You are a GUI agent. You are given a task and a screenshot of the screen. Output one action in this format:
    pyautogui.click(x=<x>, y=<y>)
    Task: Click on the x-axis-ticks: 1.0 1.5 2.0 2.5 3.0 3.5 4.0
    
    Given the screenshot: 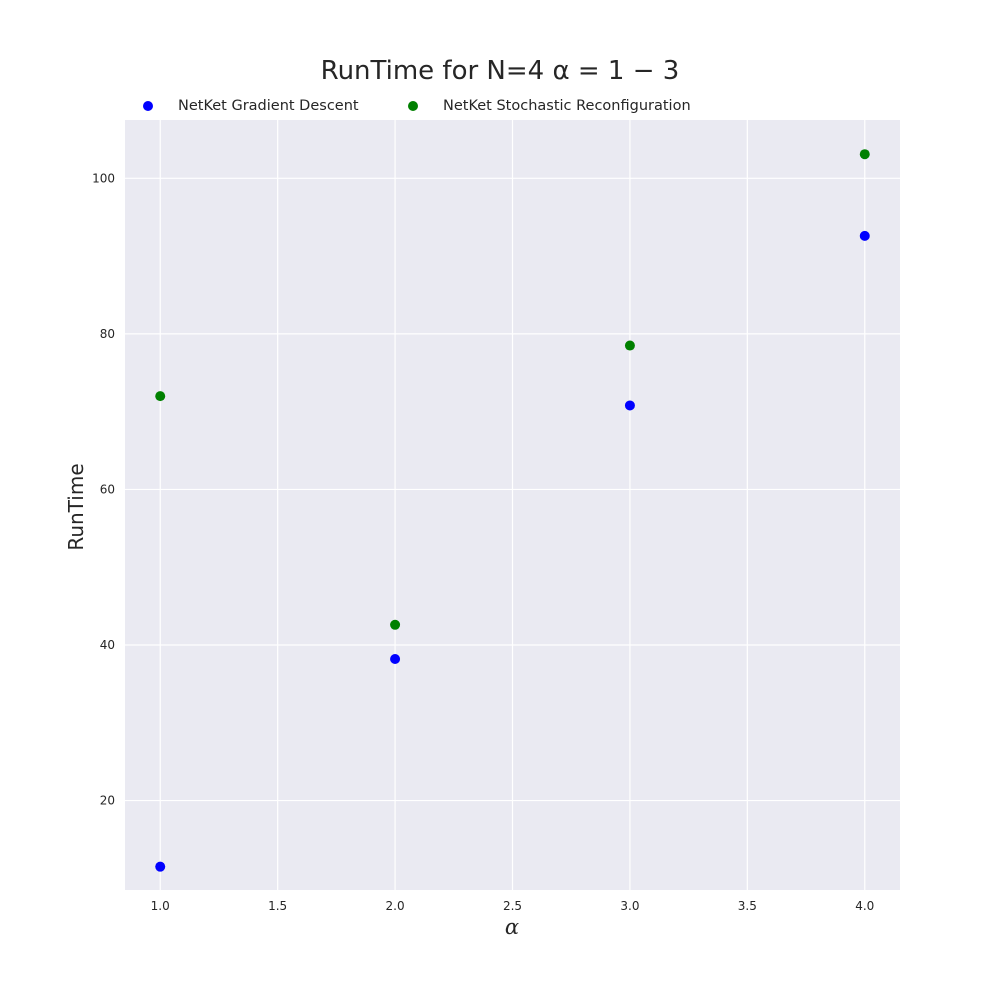 What is the action you would take?
    pyautogui.click(x=513, y=906)
    